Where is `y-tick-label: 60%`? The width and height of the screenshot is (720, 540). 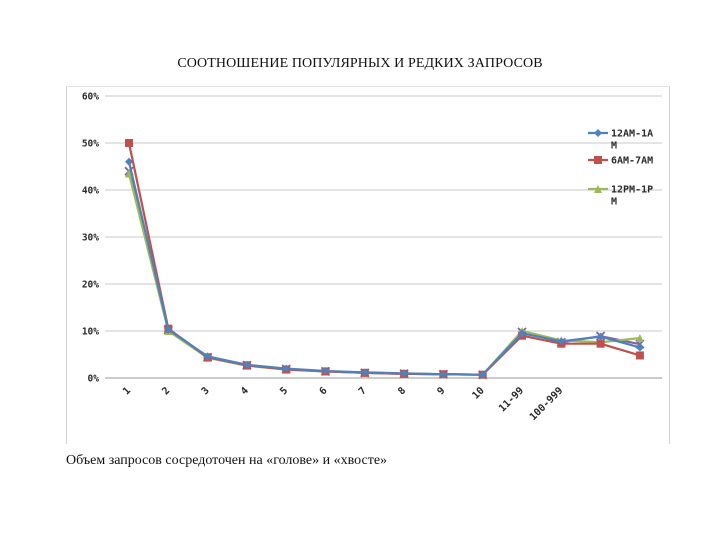 y-tick-label: 60% is located at coordinates (90, 97).